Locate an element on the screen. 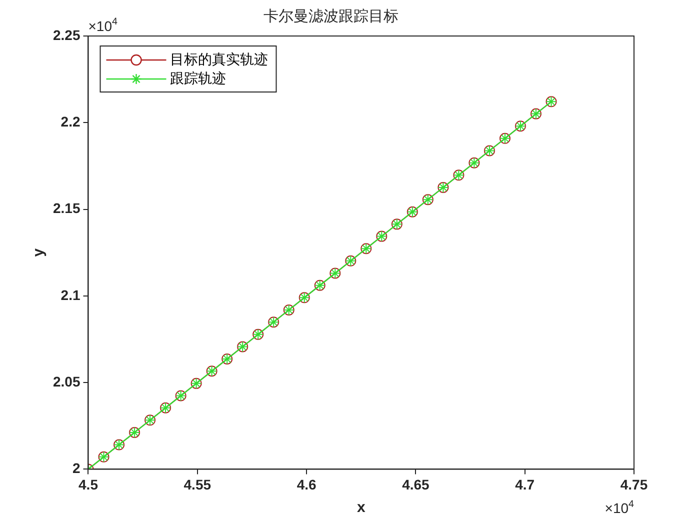 The height and width of the screenshot is (525, 700). x-tick-label: 4.6 is located at coordinates (306, 484).